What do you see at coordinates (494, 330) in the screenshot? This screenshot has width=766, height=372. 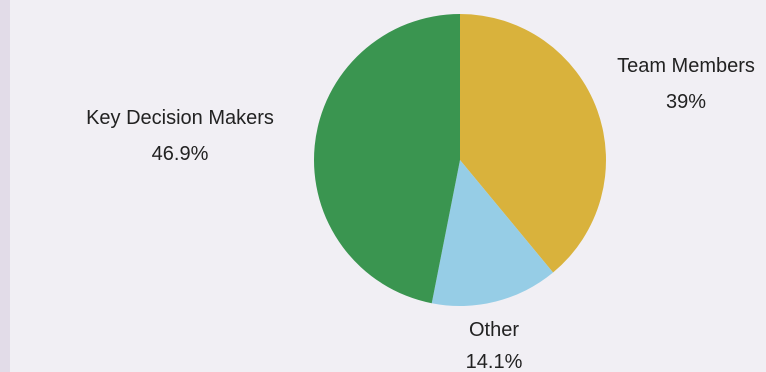 I see `slice-label-other: Other` at bounding box center [494, 330].